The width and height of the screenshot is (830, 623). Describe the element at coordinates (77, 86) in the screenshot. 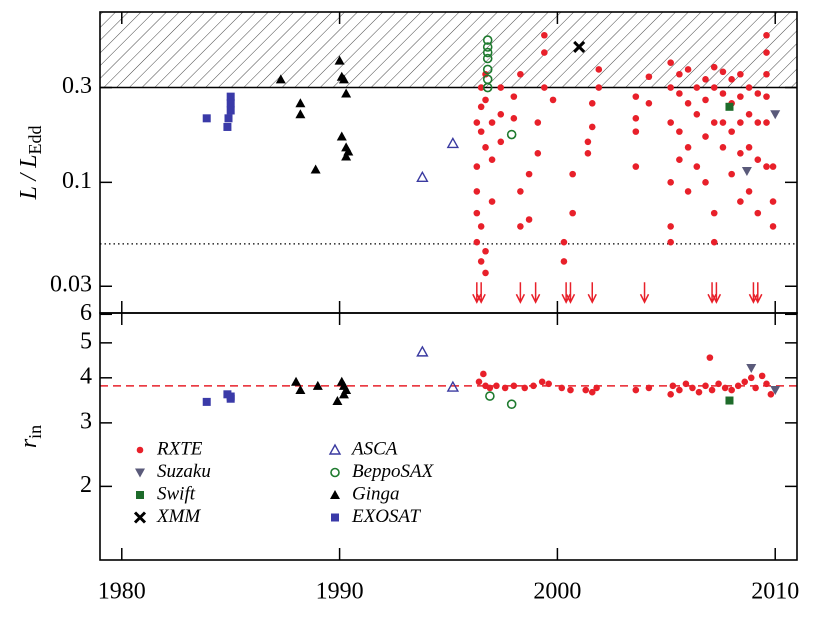

I see `y-tick-label: 0.3` at that location.